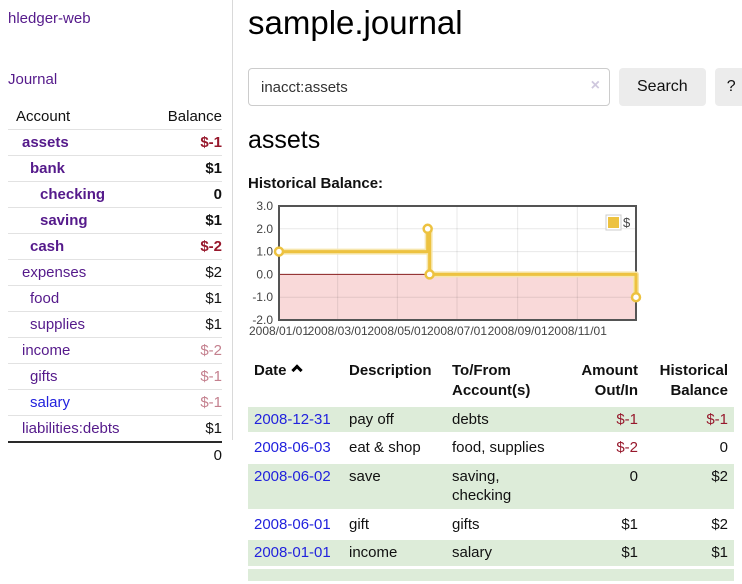  I want to click on txn-header-description: Description, so click(390, 370).